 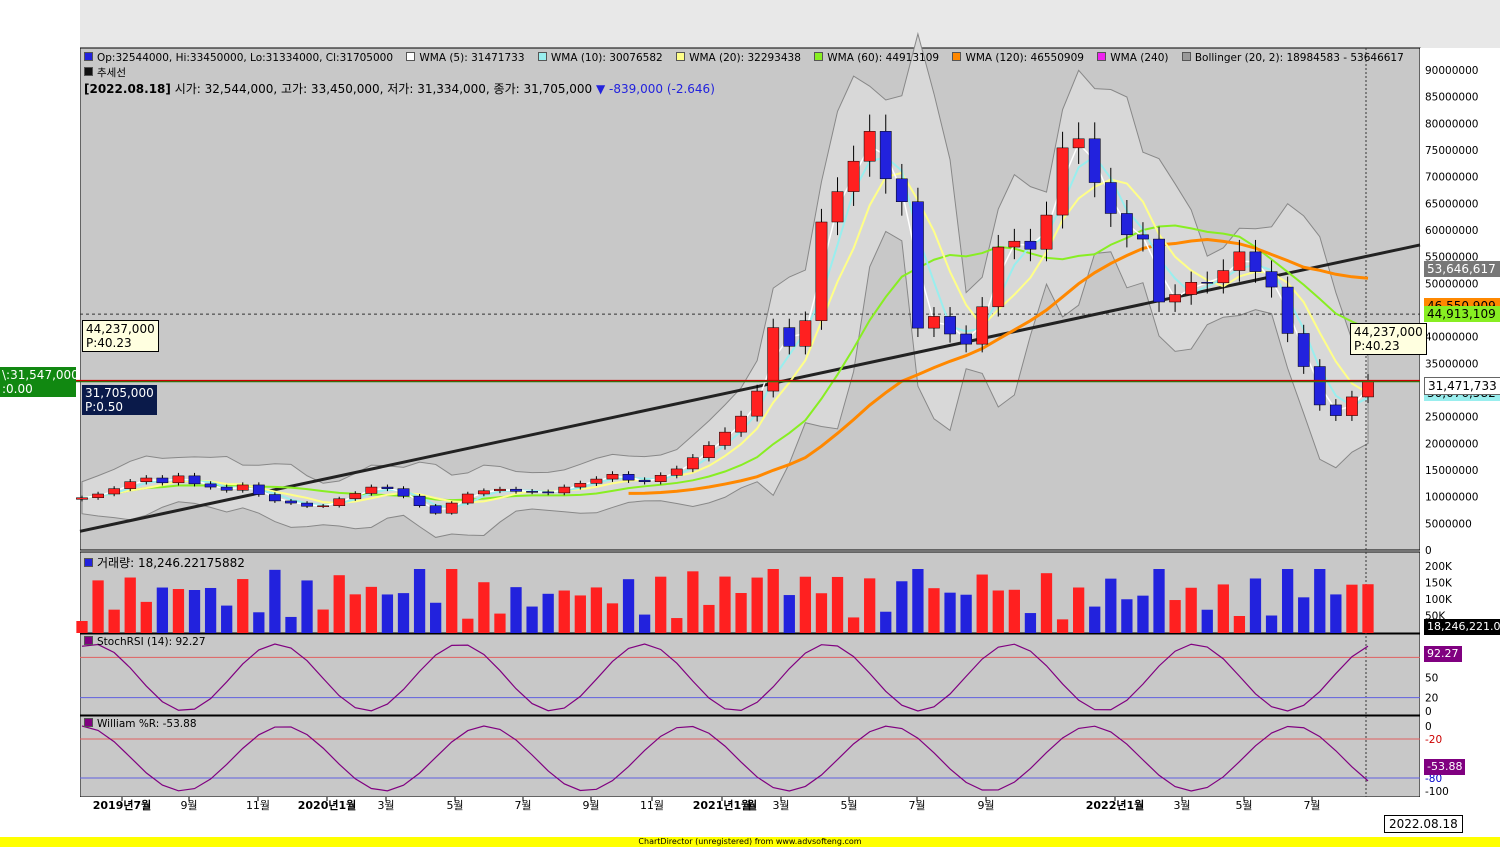 What do you see at coordinates (1139, 58) in the screenshot?
I see `legend-wma240: WMA (240)` at bounding box center [1139, 58].